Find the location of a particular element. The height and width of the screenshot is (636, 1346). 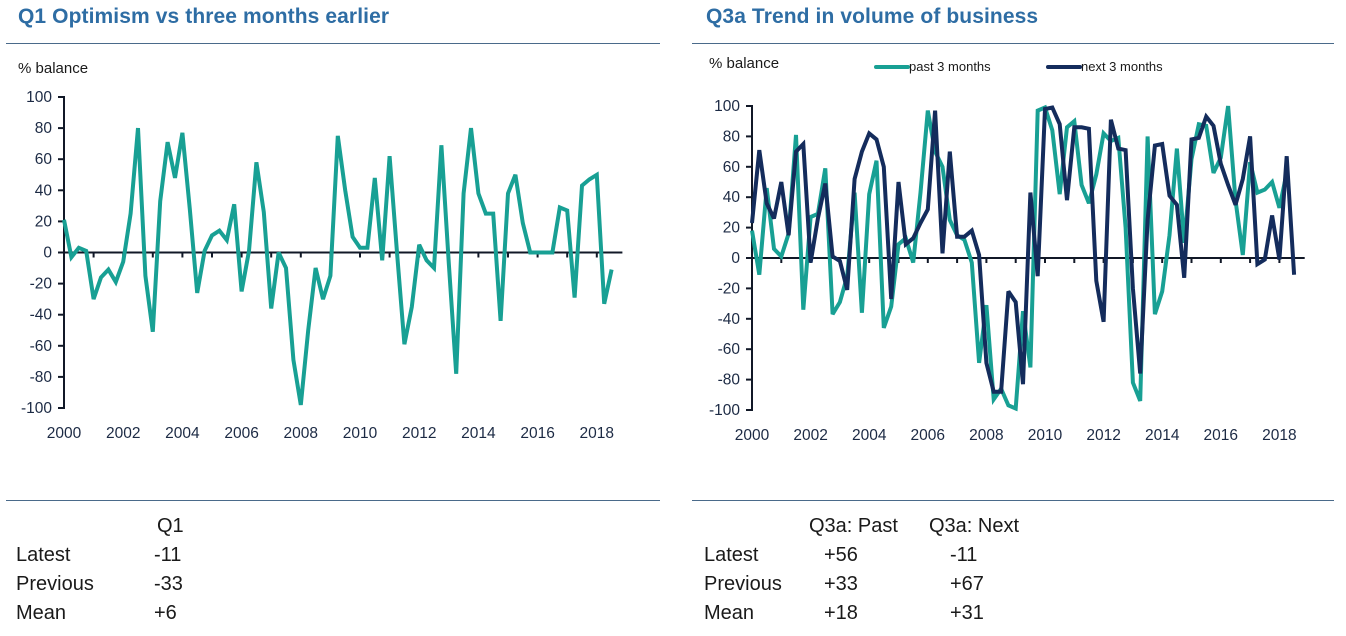

stats-value: +67 is located at coordinates (967, 584).